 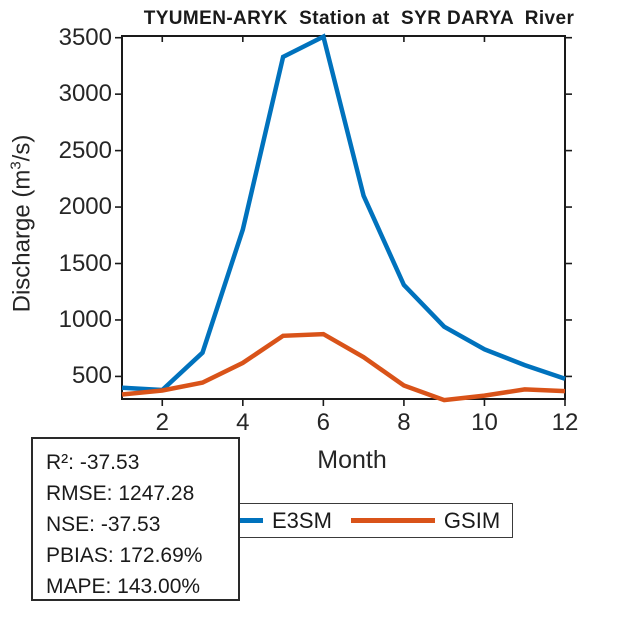 What do you see at coordinates (103, 524) in the screenshot?
I see `stat-nse: NSE: -37.53` at bounding box center [103, 524].